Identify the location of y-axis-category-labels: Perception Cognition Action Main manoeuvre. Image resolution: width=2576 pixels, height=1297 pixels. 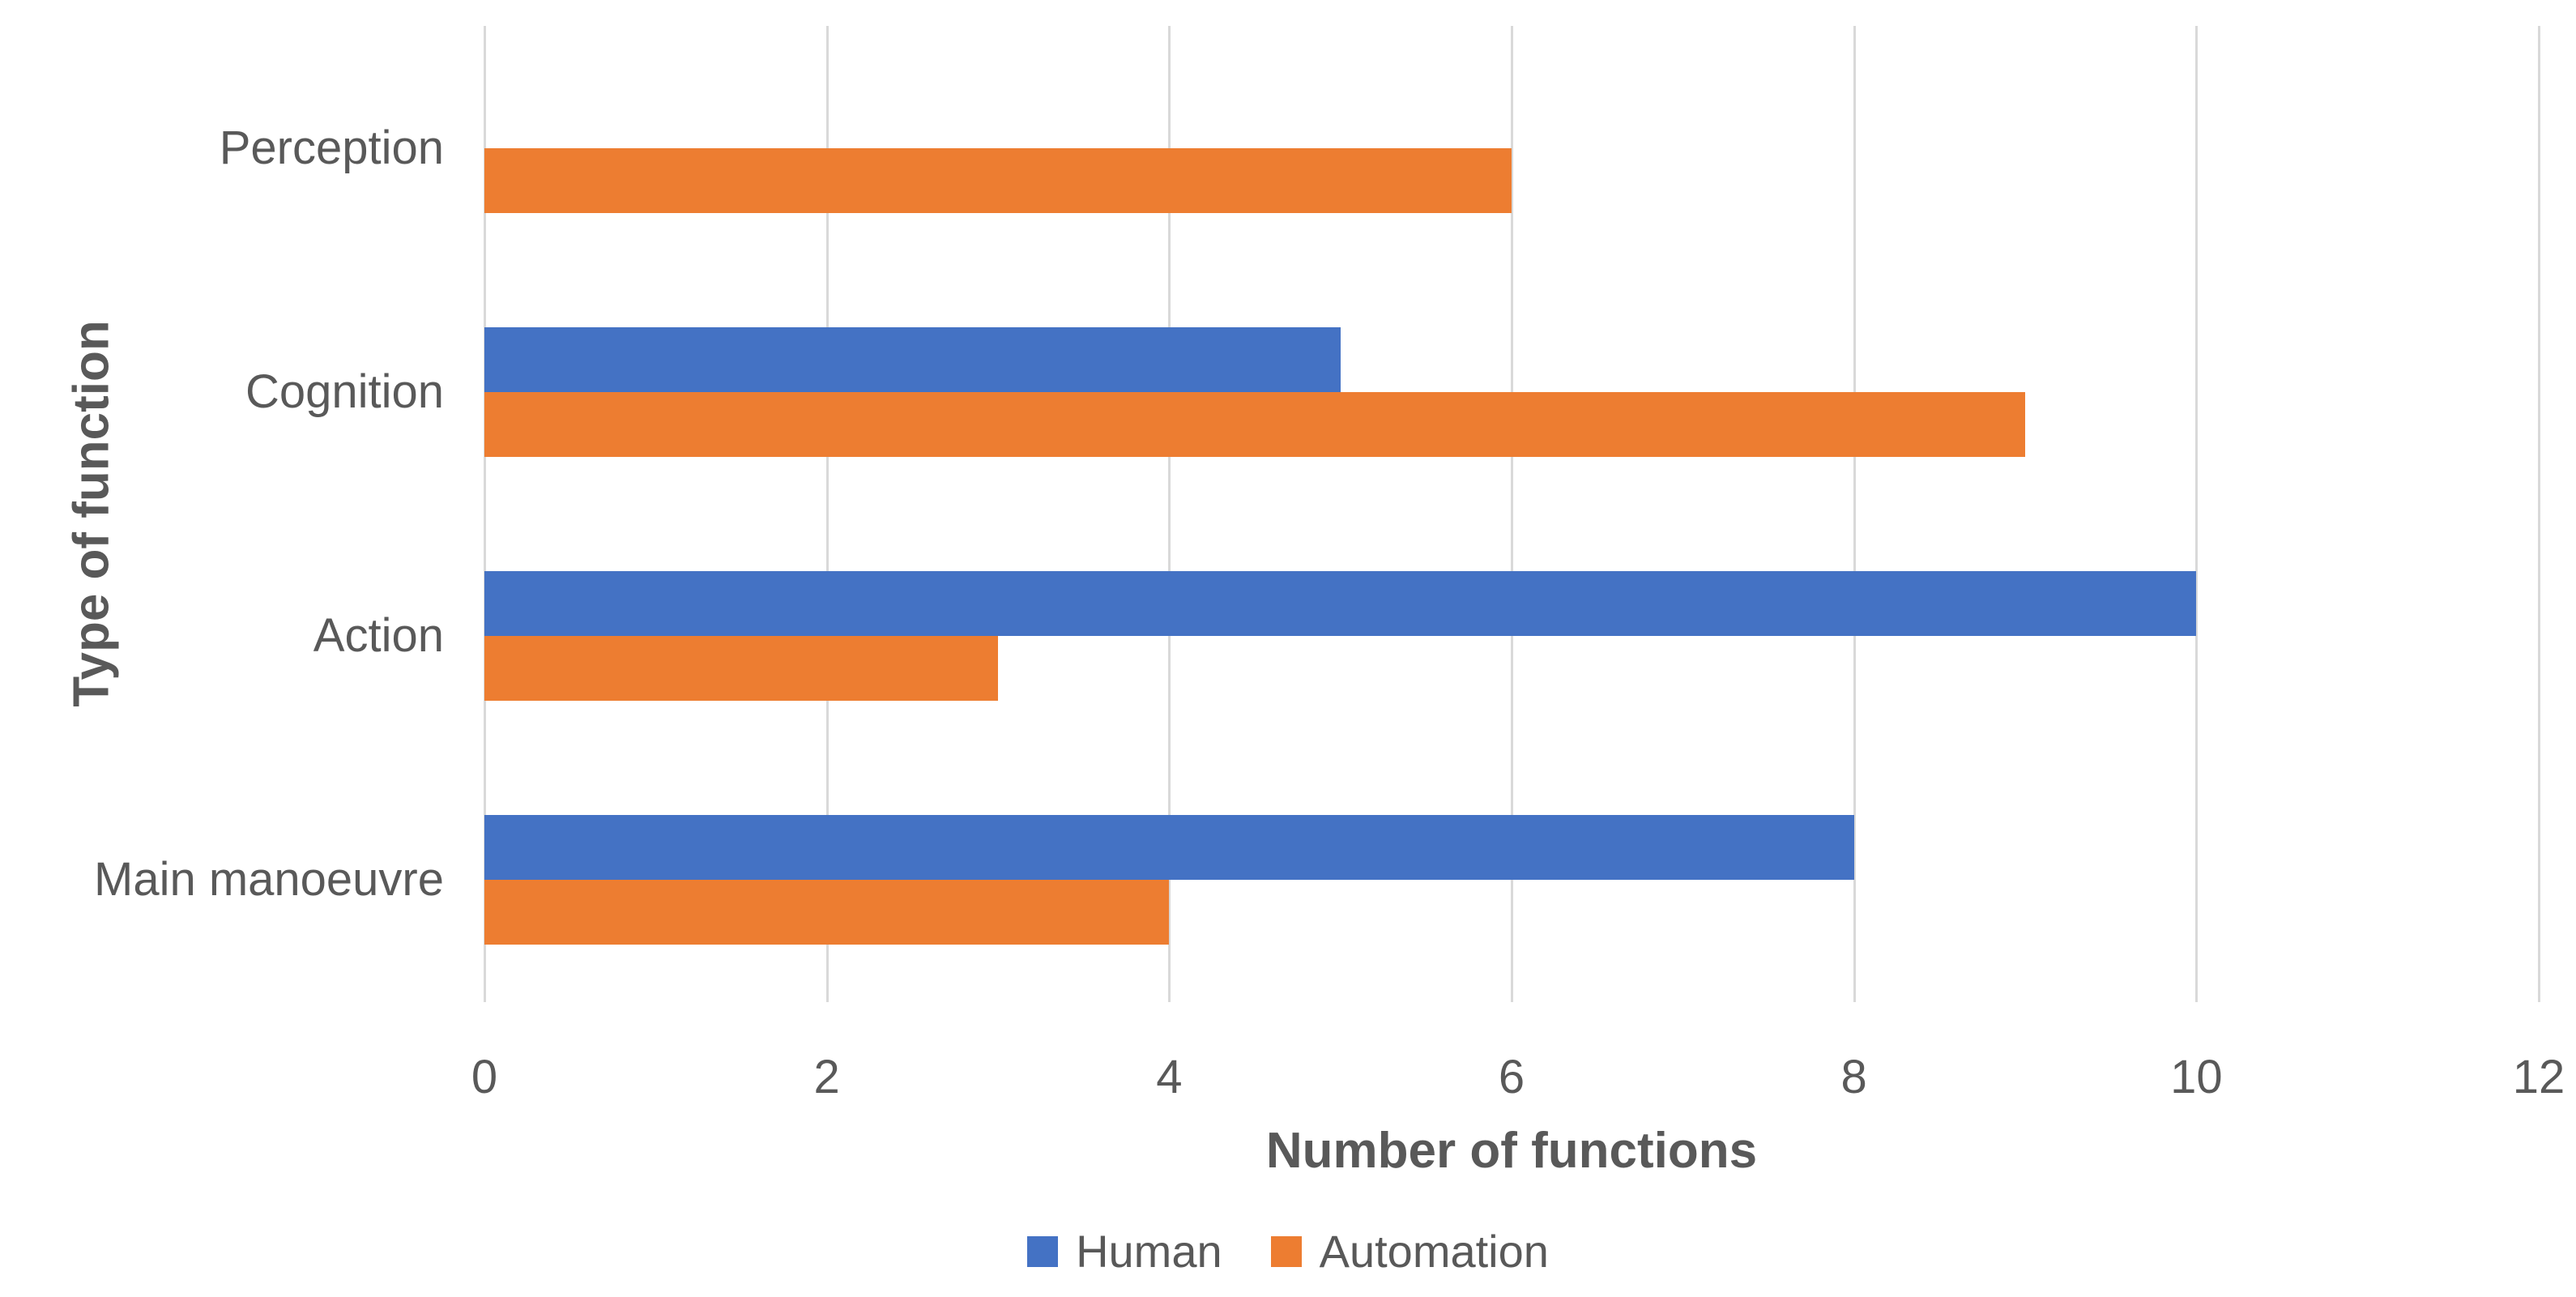
(222, 514).